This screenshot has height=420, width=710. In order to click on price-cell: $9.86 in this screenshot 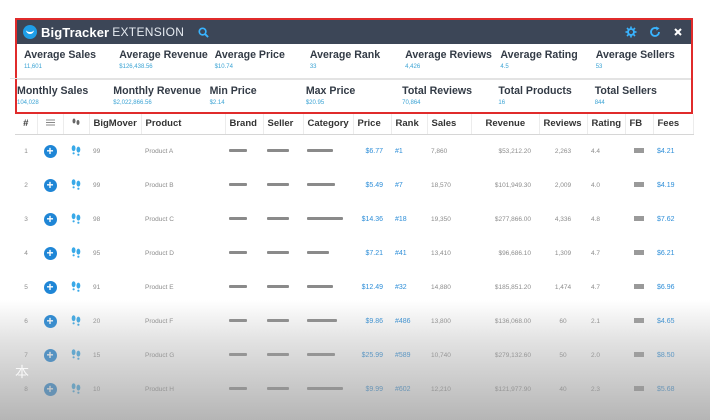, I will do `click(374, 321)`.